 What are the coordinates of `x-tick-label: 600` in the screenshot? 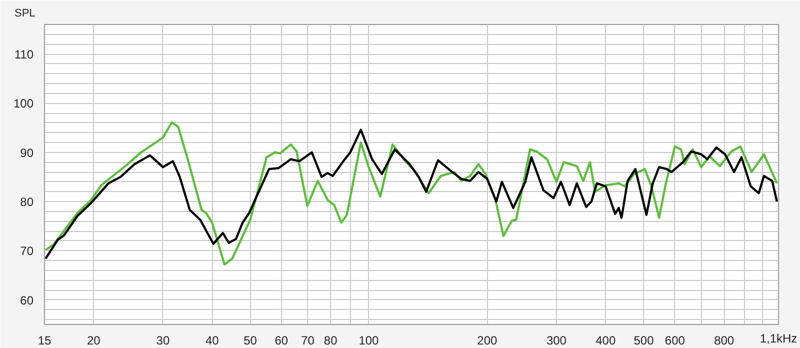 It's located at (675, 341).